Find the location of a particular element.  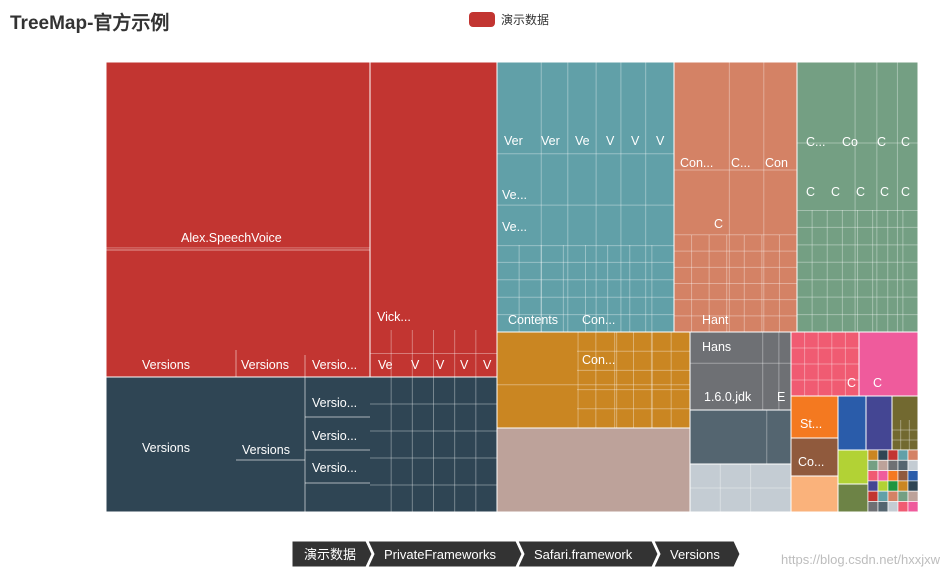

node-lime is located at coordinates (853, 467).